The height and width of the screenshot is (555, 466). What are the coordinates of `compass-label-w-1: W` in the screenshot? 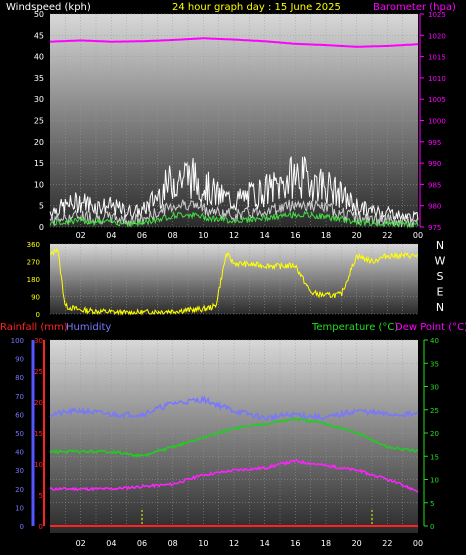 It's located at (440, 261).